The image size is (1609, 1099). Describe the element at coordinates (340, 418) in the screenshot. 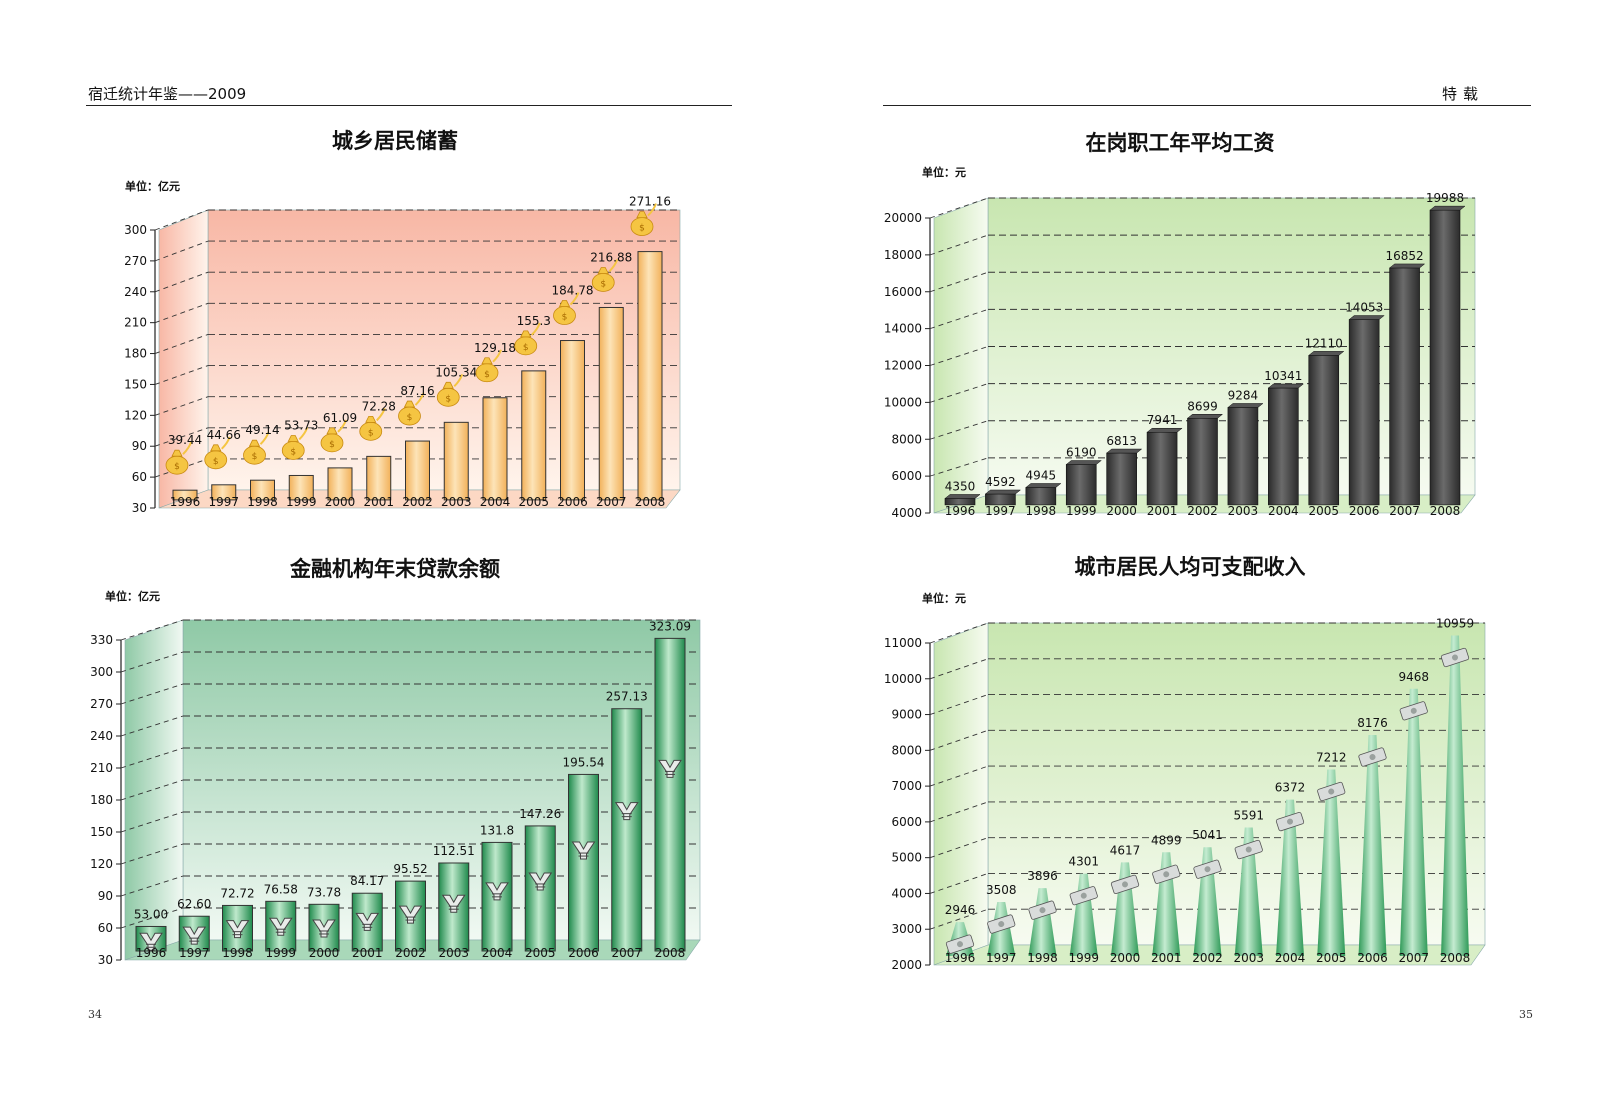

I see `data-label: 61.09` at that location.